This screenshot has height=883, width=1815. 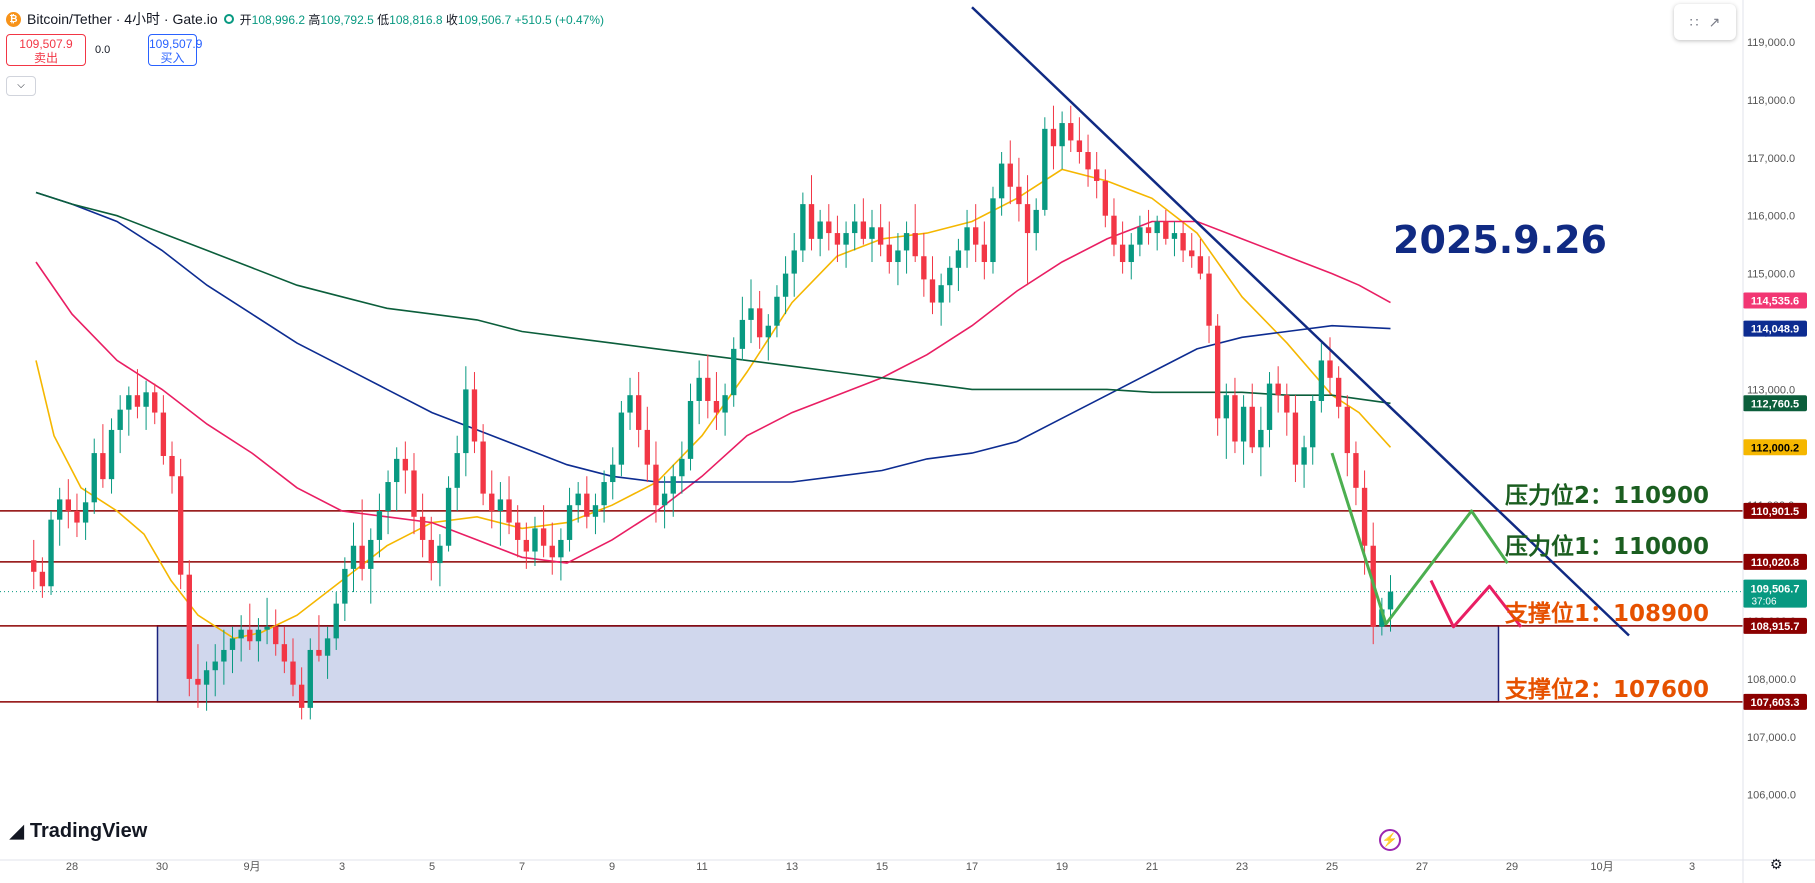 What do you see at coordinates (175, 50) in the screenshot?
I see `buy-button: 109,507.9 买入` at bounding box center [175, 50].